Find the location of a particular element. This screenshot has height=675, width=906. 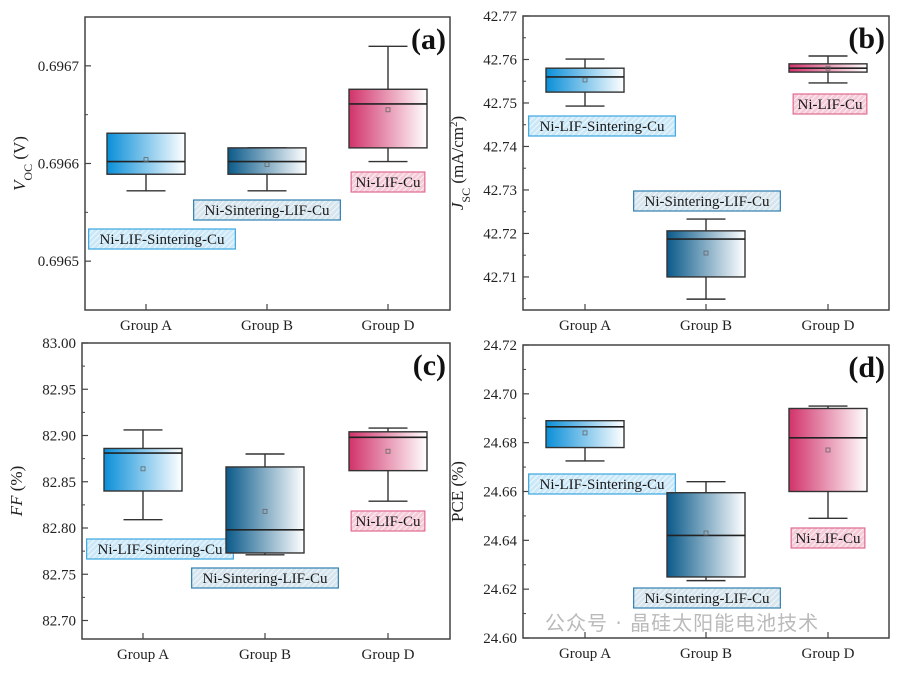

y-tick-label: 82.85 is located at coordinates (59, 483).